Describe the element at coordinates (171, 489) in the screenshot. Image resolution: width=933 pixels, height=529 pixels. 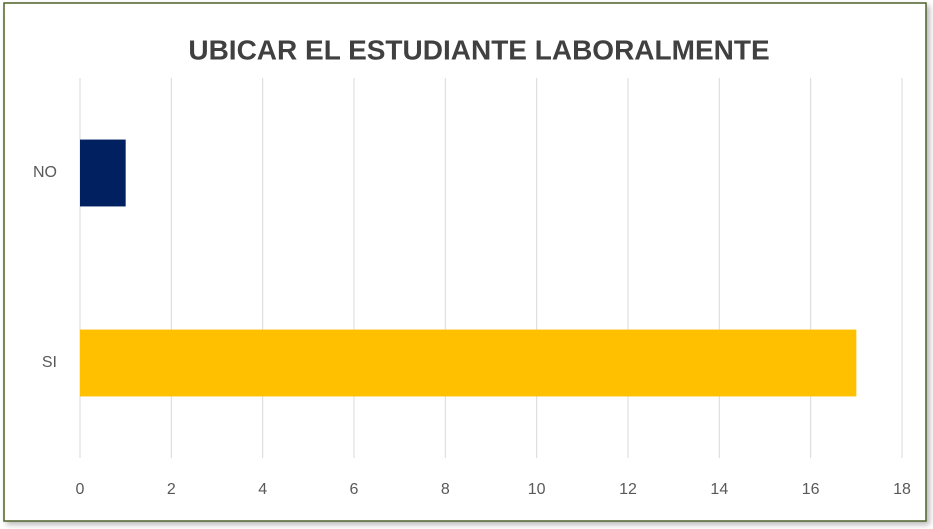
I see `x-tick-label: 2` at that location.